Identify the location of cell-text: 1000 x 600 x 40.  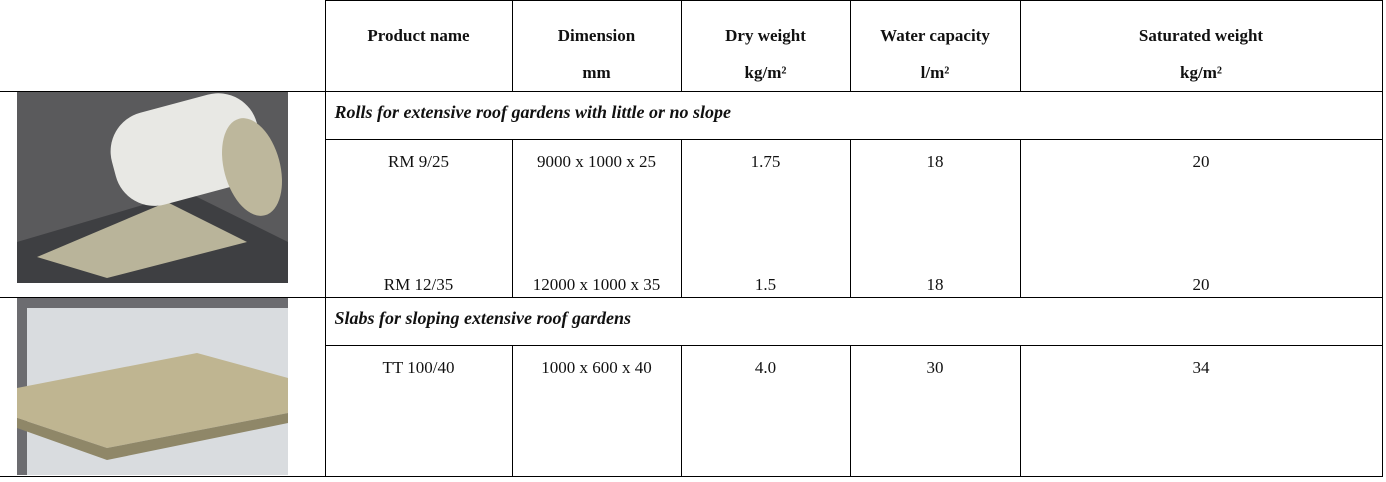
(596, 367).